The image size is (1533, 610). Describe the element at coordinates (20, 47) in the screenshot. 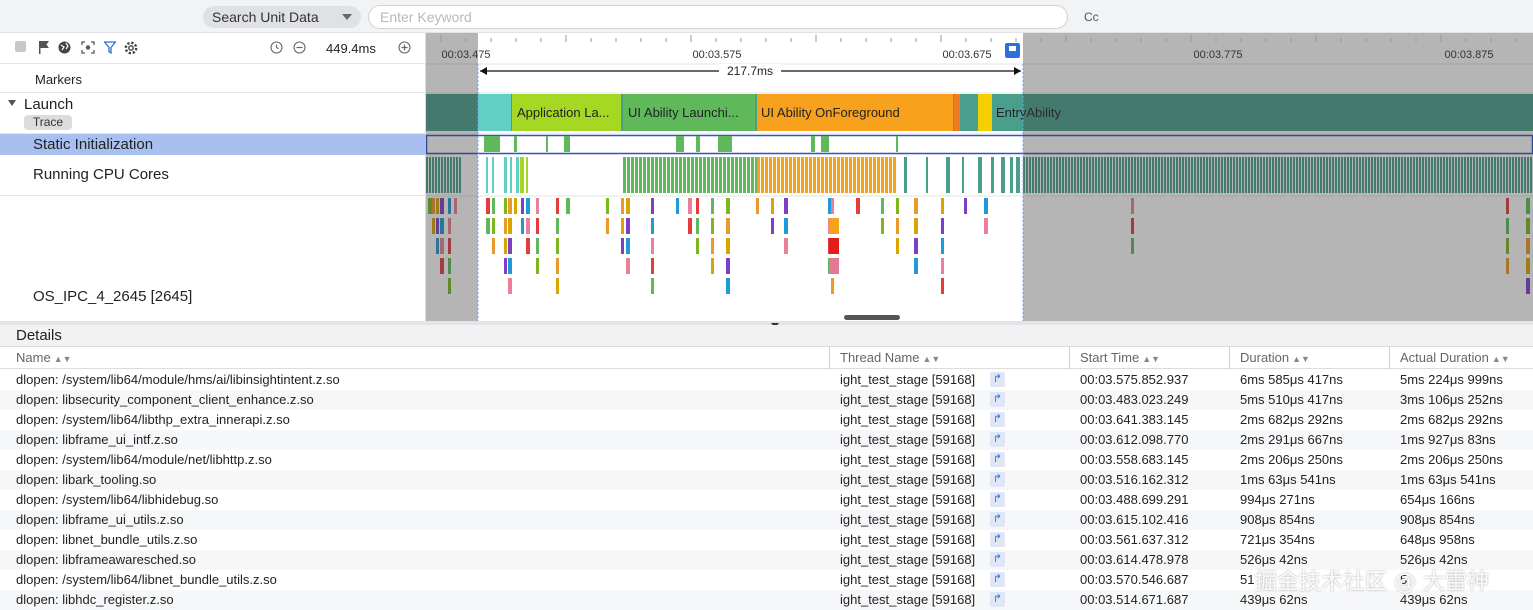

I see `stop-icon` at that location.